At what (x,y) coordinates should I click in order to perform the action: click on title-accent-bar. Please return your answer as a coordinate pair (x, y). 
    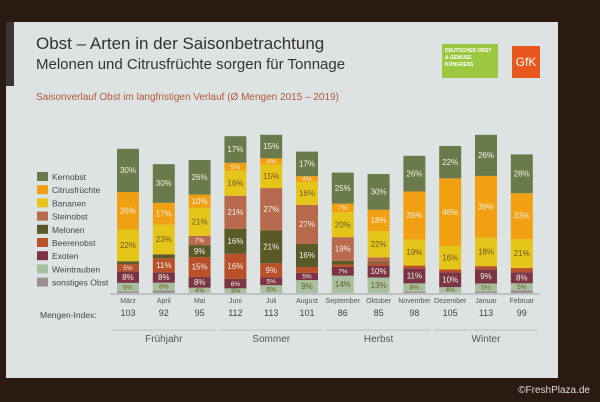
    Looking at the image, I should click on (10, 54).